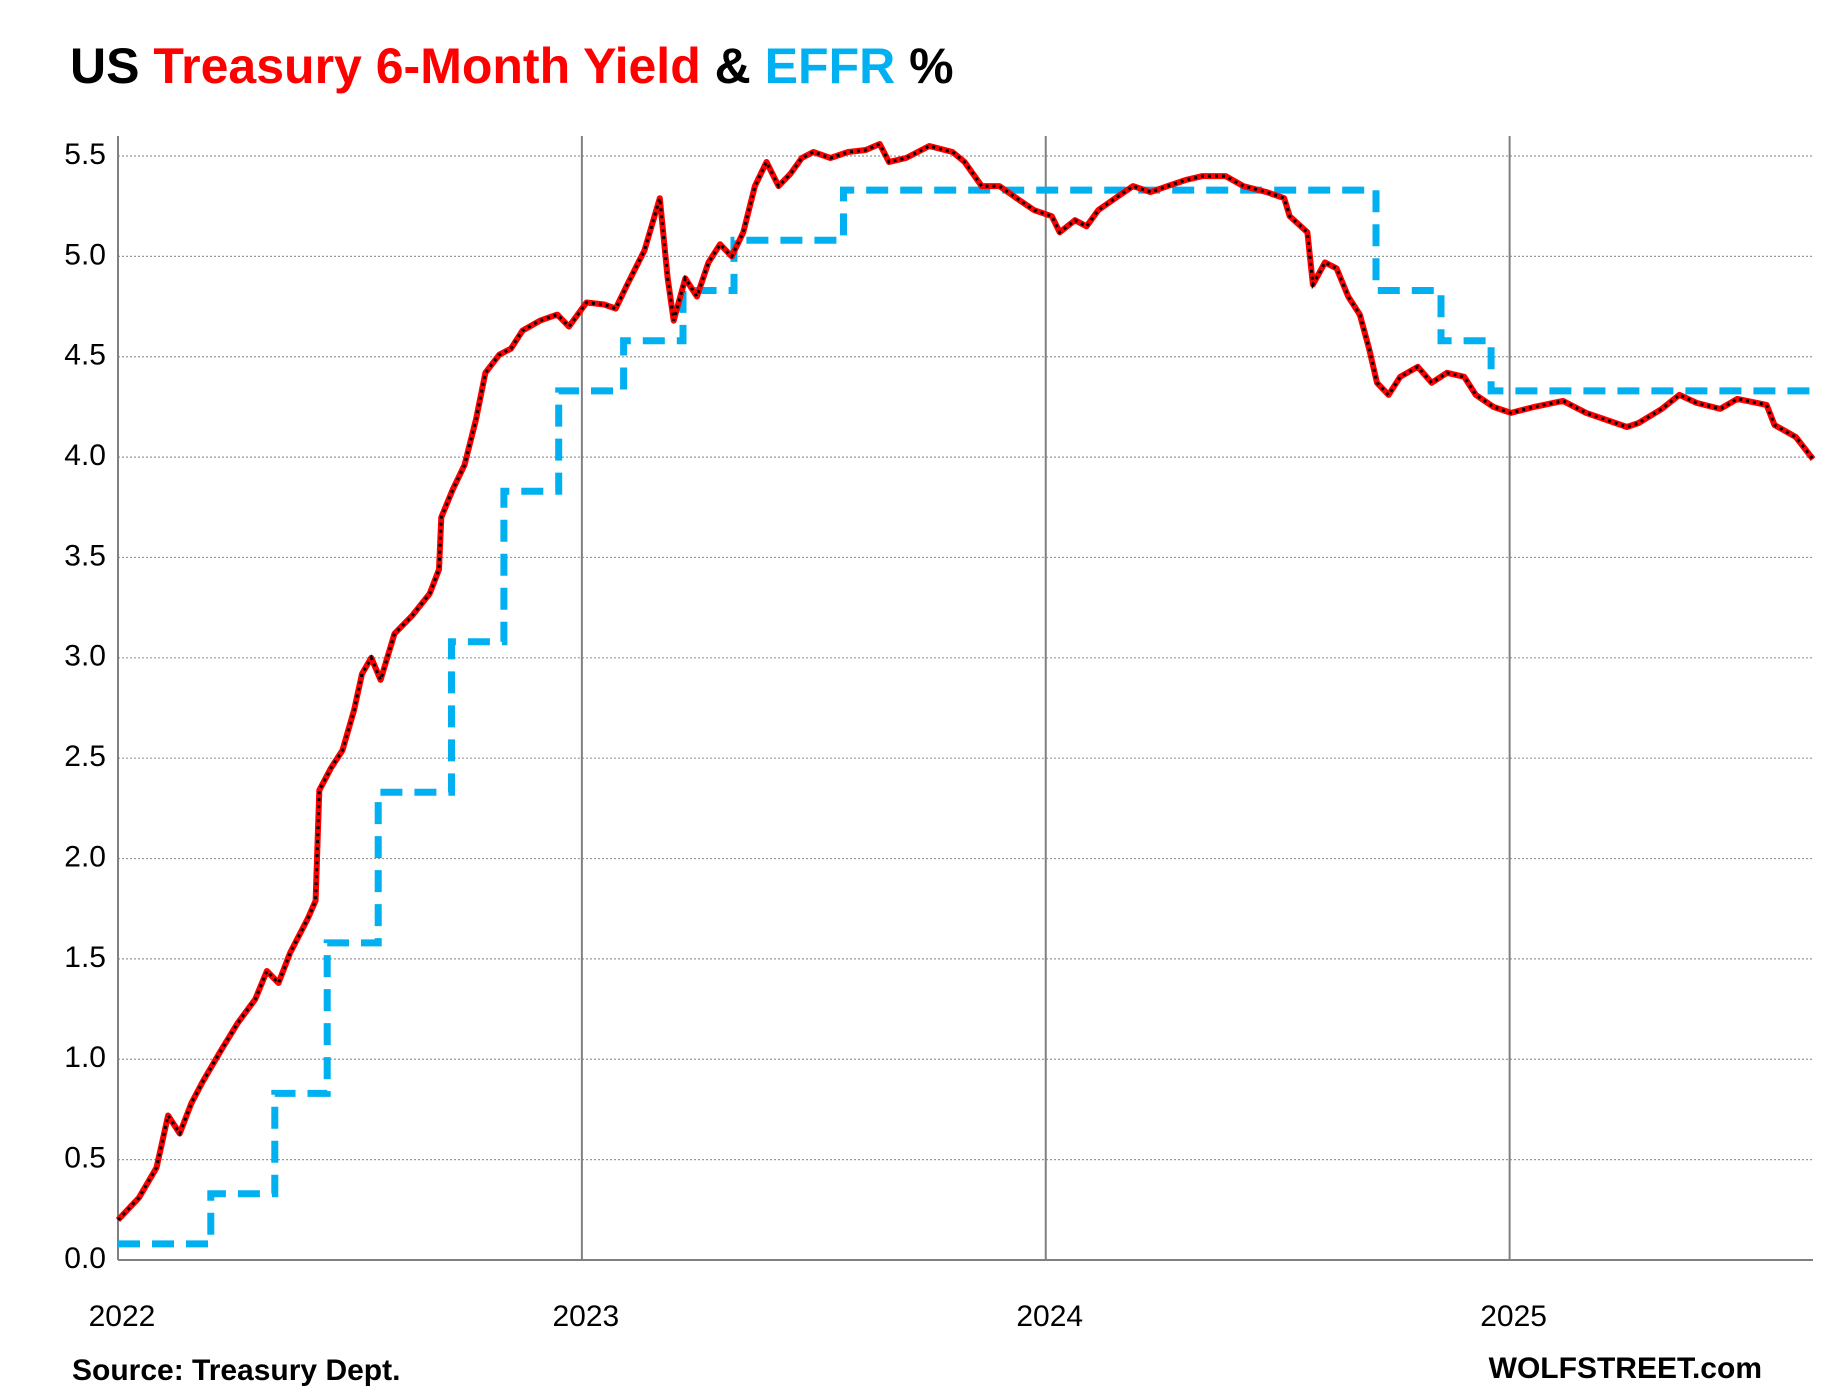 The width and height of the screenshot is (1822, 1398). Describe the element at coordinates (85, 455) in the screenshot. I see `y-tick-label: 4.0` at that location.